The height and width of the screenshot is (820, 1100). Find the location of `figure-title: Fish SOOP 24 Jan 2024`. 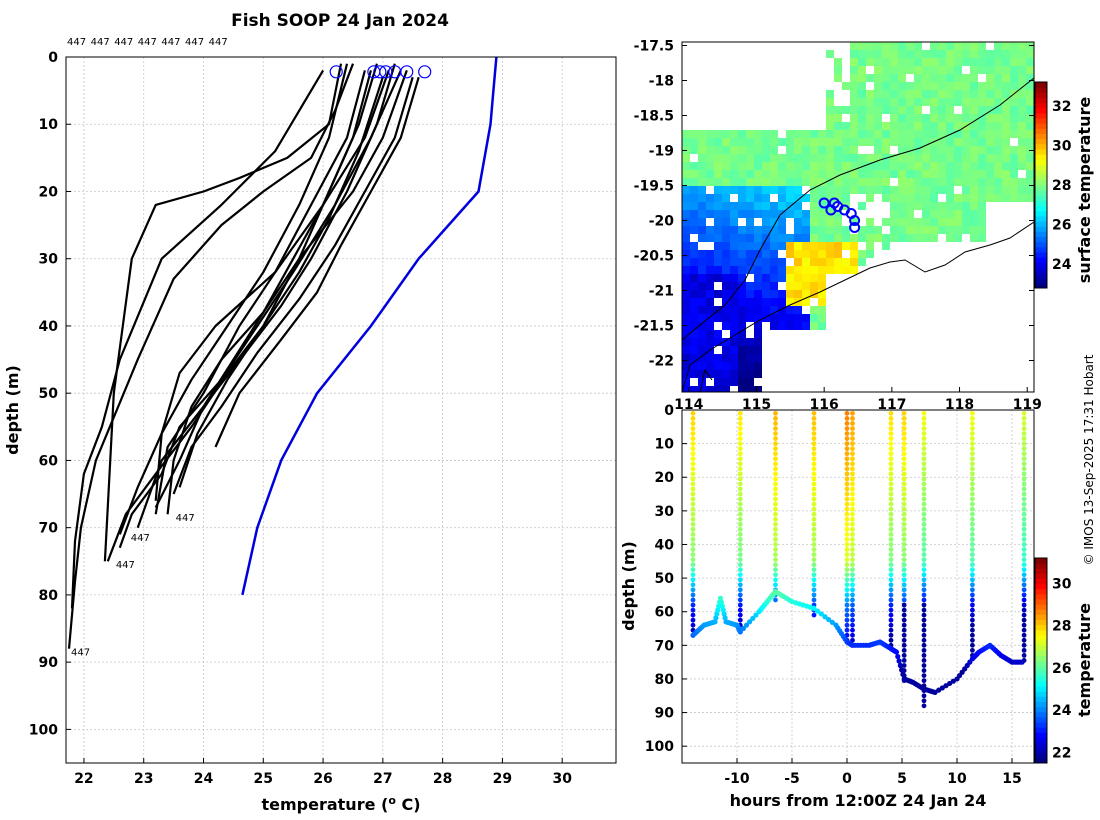

figure-title: Fish SOOP 24 Jan 2024 is located at coordinates (340, 21).